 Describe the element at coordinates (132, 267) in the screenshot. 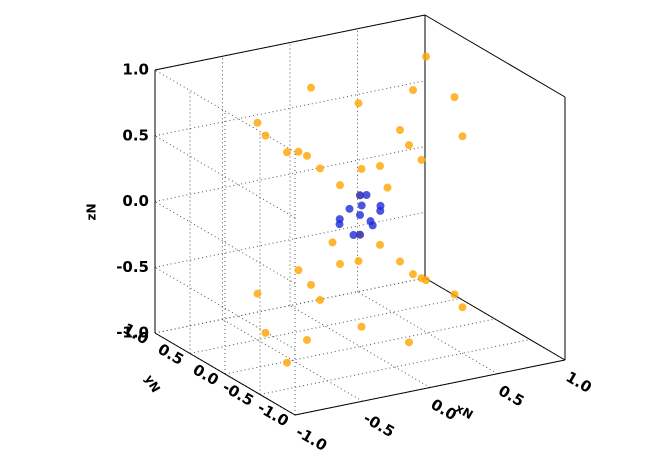

I see `z-tick-label: -0.5` at that location.